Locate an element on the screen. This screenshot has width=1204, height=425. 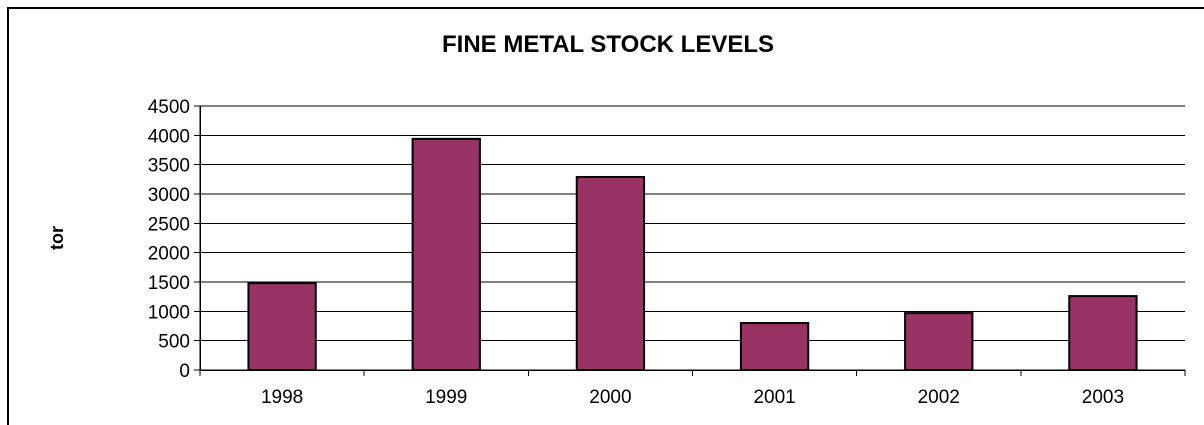
x-tick-label: 1999 is located at coordinates (446, 397).